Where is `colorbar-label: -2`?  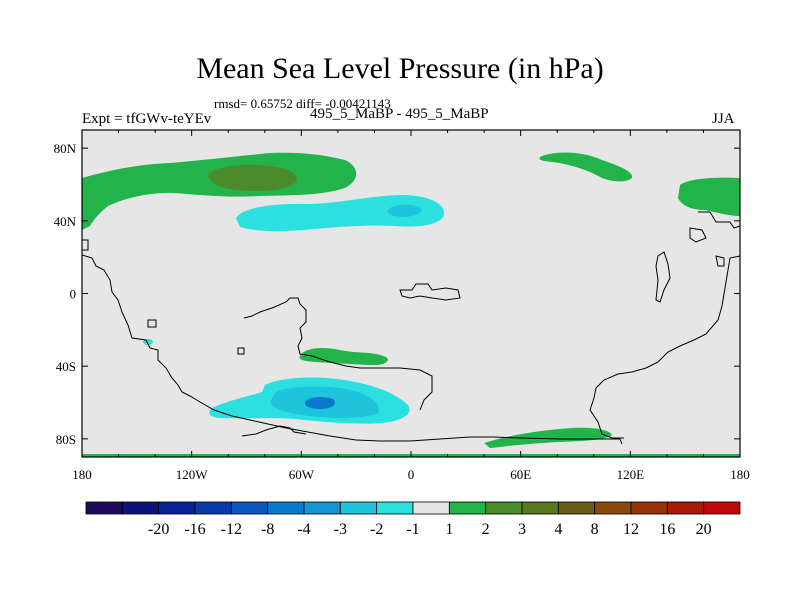 colorbar-label: -2 is located at coordinates (376, 529).